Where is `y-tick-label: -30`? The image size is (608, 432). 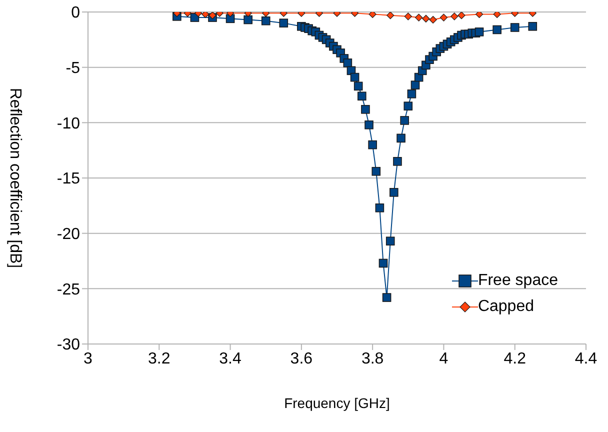
y-tick-label: -30 is located at coordinates (68, 345).